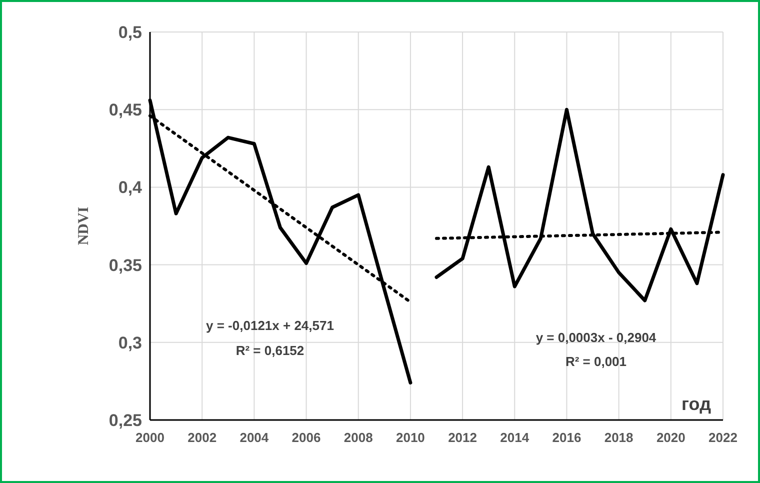 The width and height of the screenshot is (760, 483). I want to click on x-tick-label: 2016, so click(567, 437).